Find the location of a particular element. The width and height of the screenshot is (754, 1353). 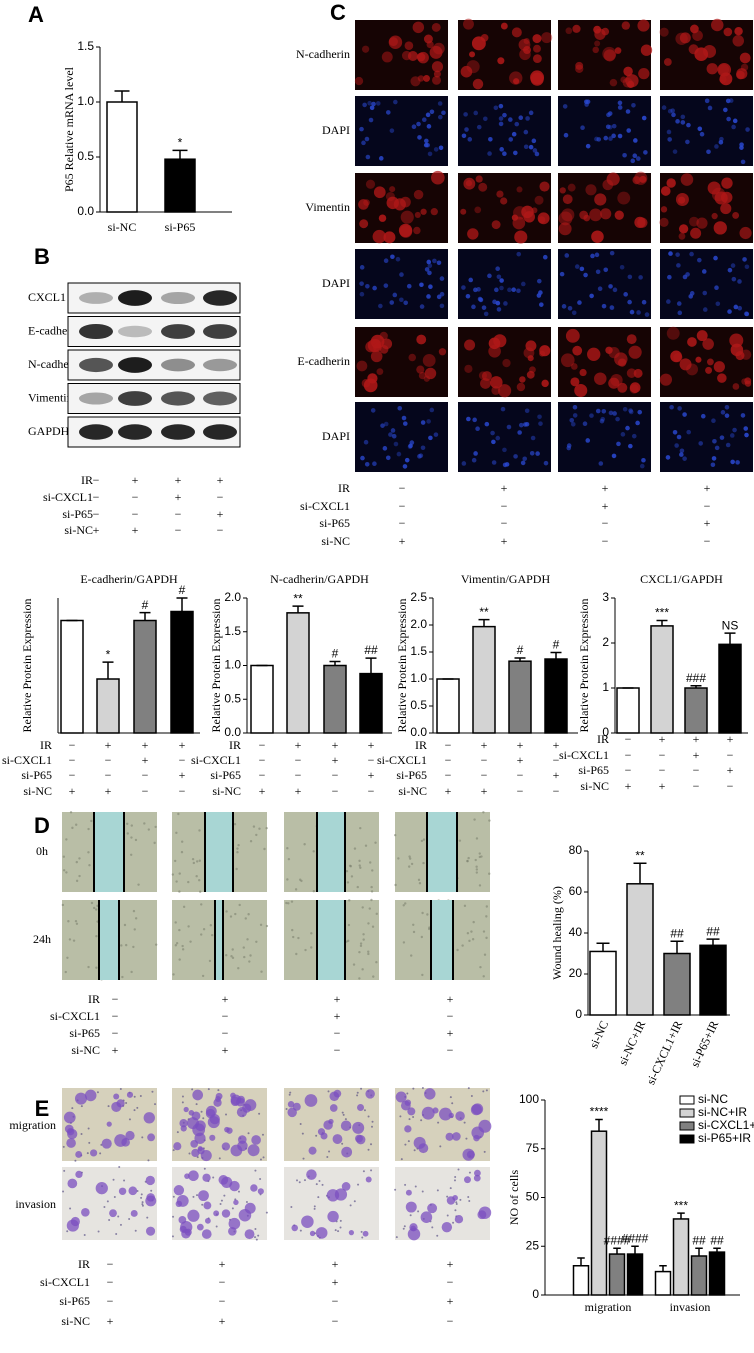

significance-label: *** is located at coordinates (662, 613).